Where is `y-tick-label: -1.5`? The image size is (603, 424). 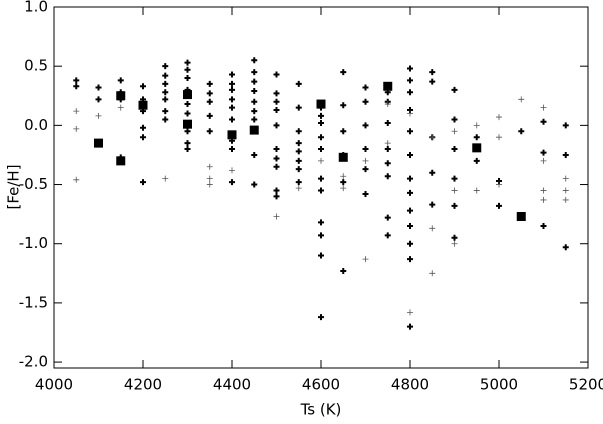
y-tick-label: -1.5 is located at coordinates (33, 302).